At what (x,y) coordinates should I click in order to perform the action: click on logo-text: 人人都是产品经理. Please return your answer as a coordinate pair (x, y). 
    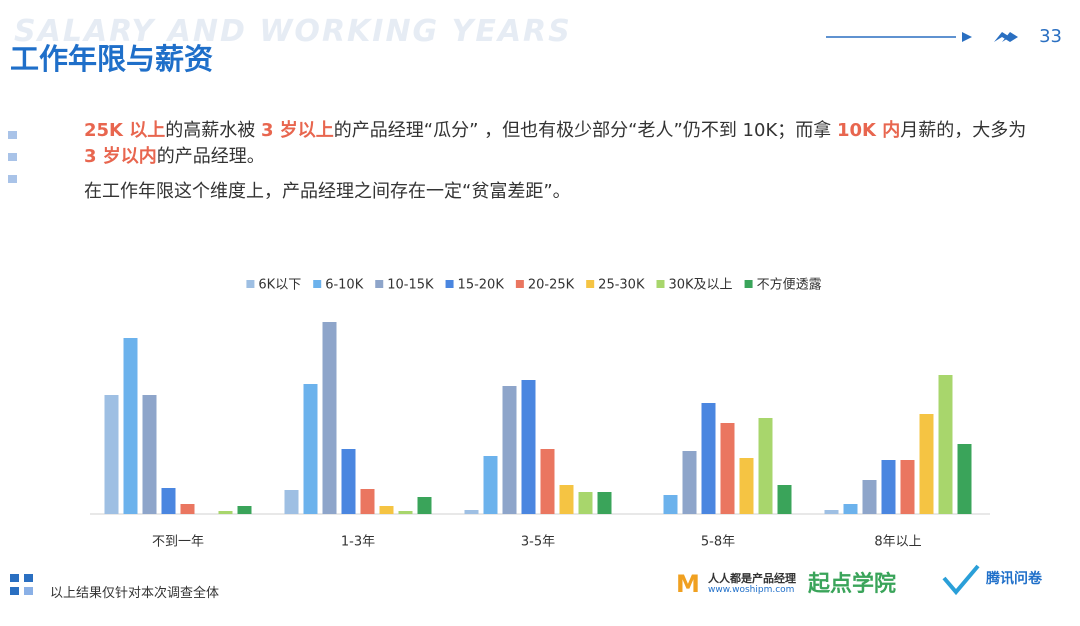
    Looking at the image, I should click on (752, 578).